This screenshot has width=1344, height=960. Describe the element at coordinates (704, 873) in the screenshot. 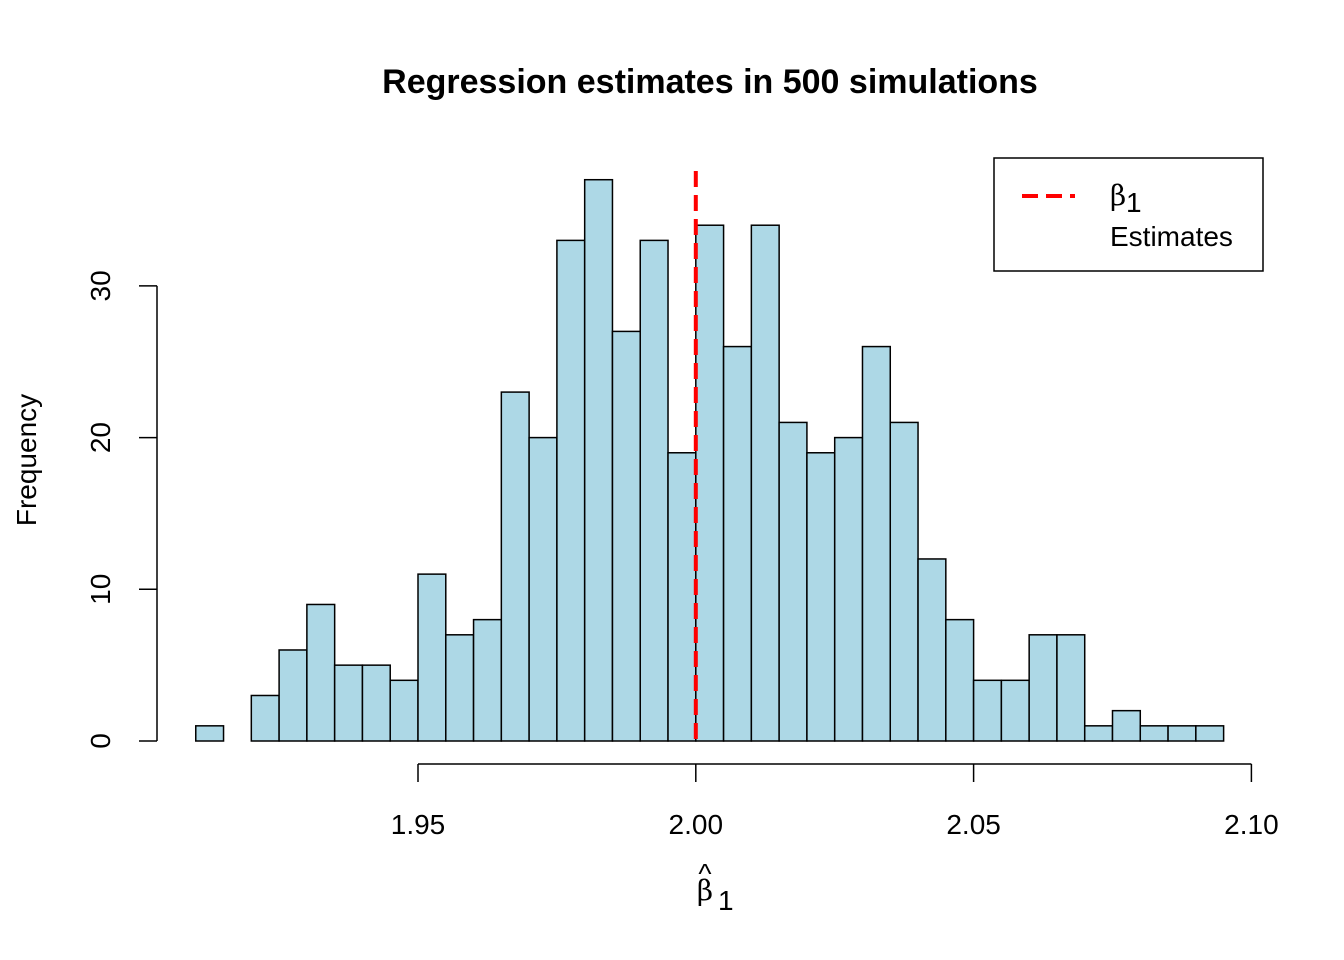

I see `x-axis-label-hat: ^` at that location.